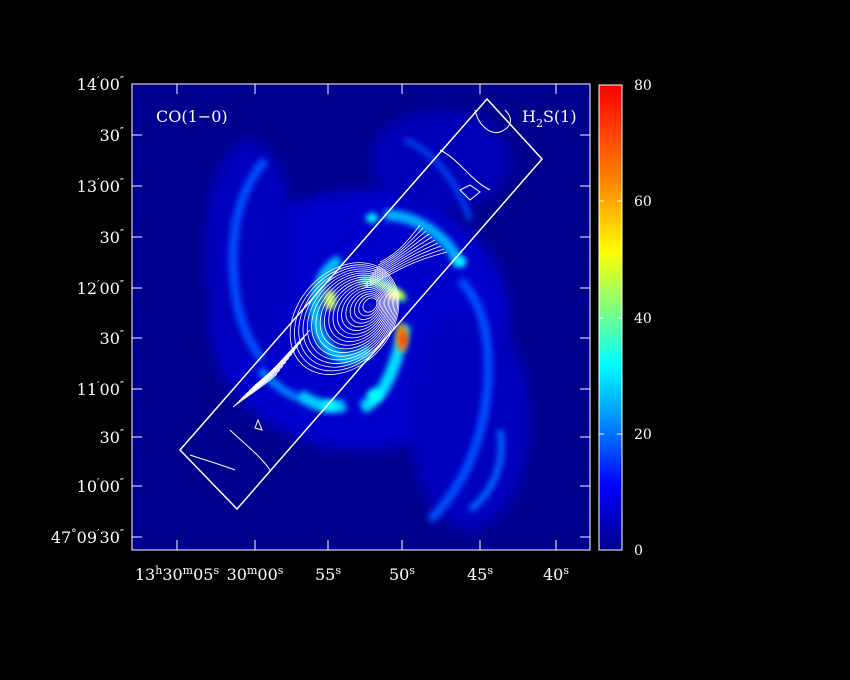 The image size is (850, 680). Describe the element at coordinates (87, 537) in the screenshot. I see `y-tick-label: 47°09′30″` at that location.